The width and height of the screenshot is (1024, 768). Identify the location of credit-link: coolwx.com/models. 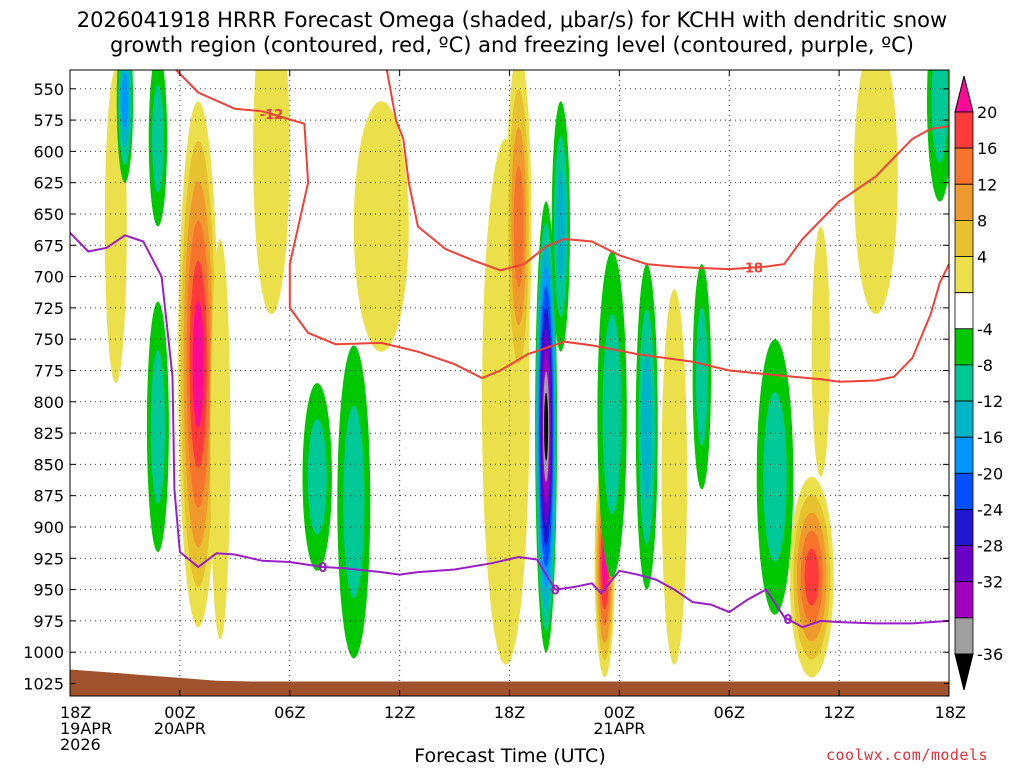
(907, 755).